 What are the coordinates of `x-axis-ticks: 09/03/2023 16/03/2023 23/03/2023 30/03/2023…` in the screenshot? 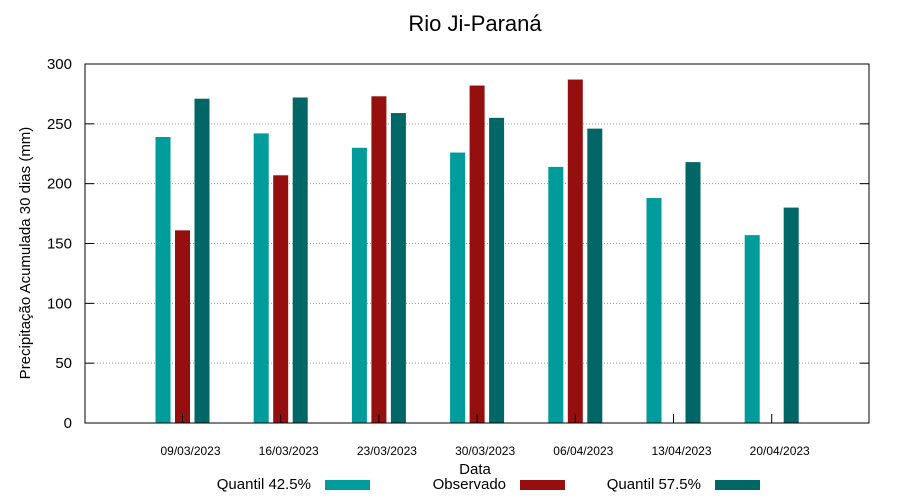 It's located at (485, 436).